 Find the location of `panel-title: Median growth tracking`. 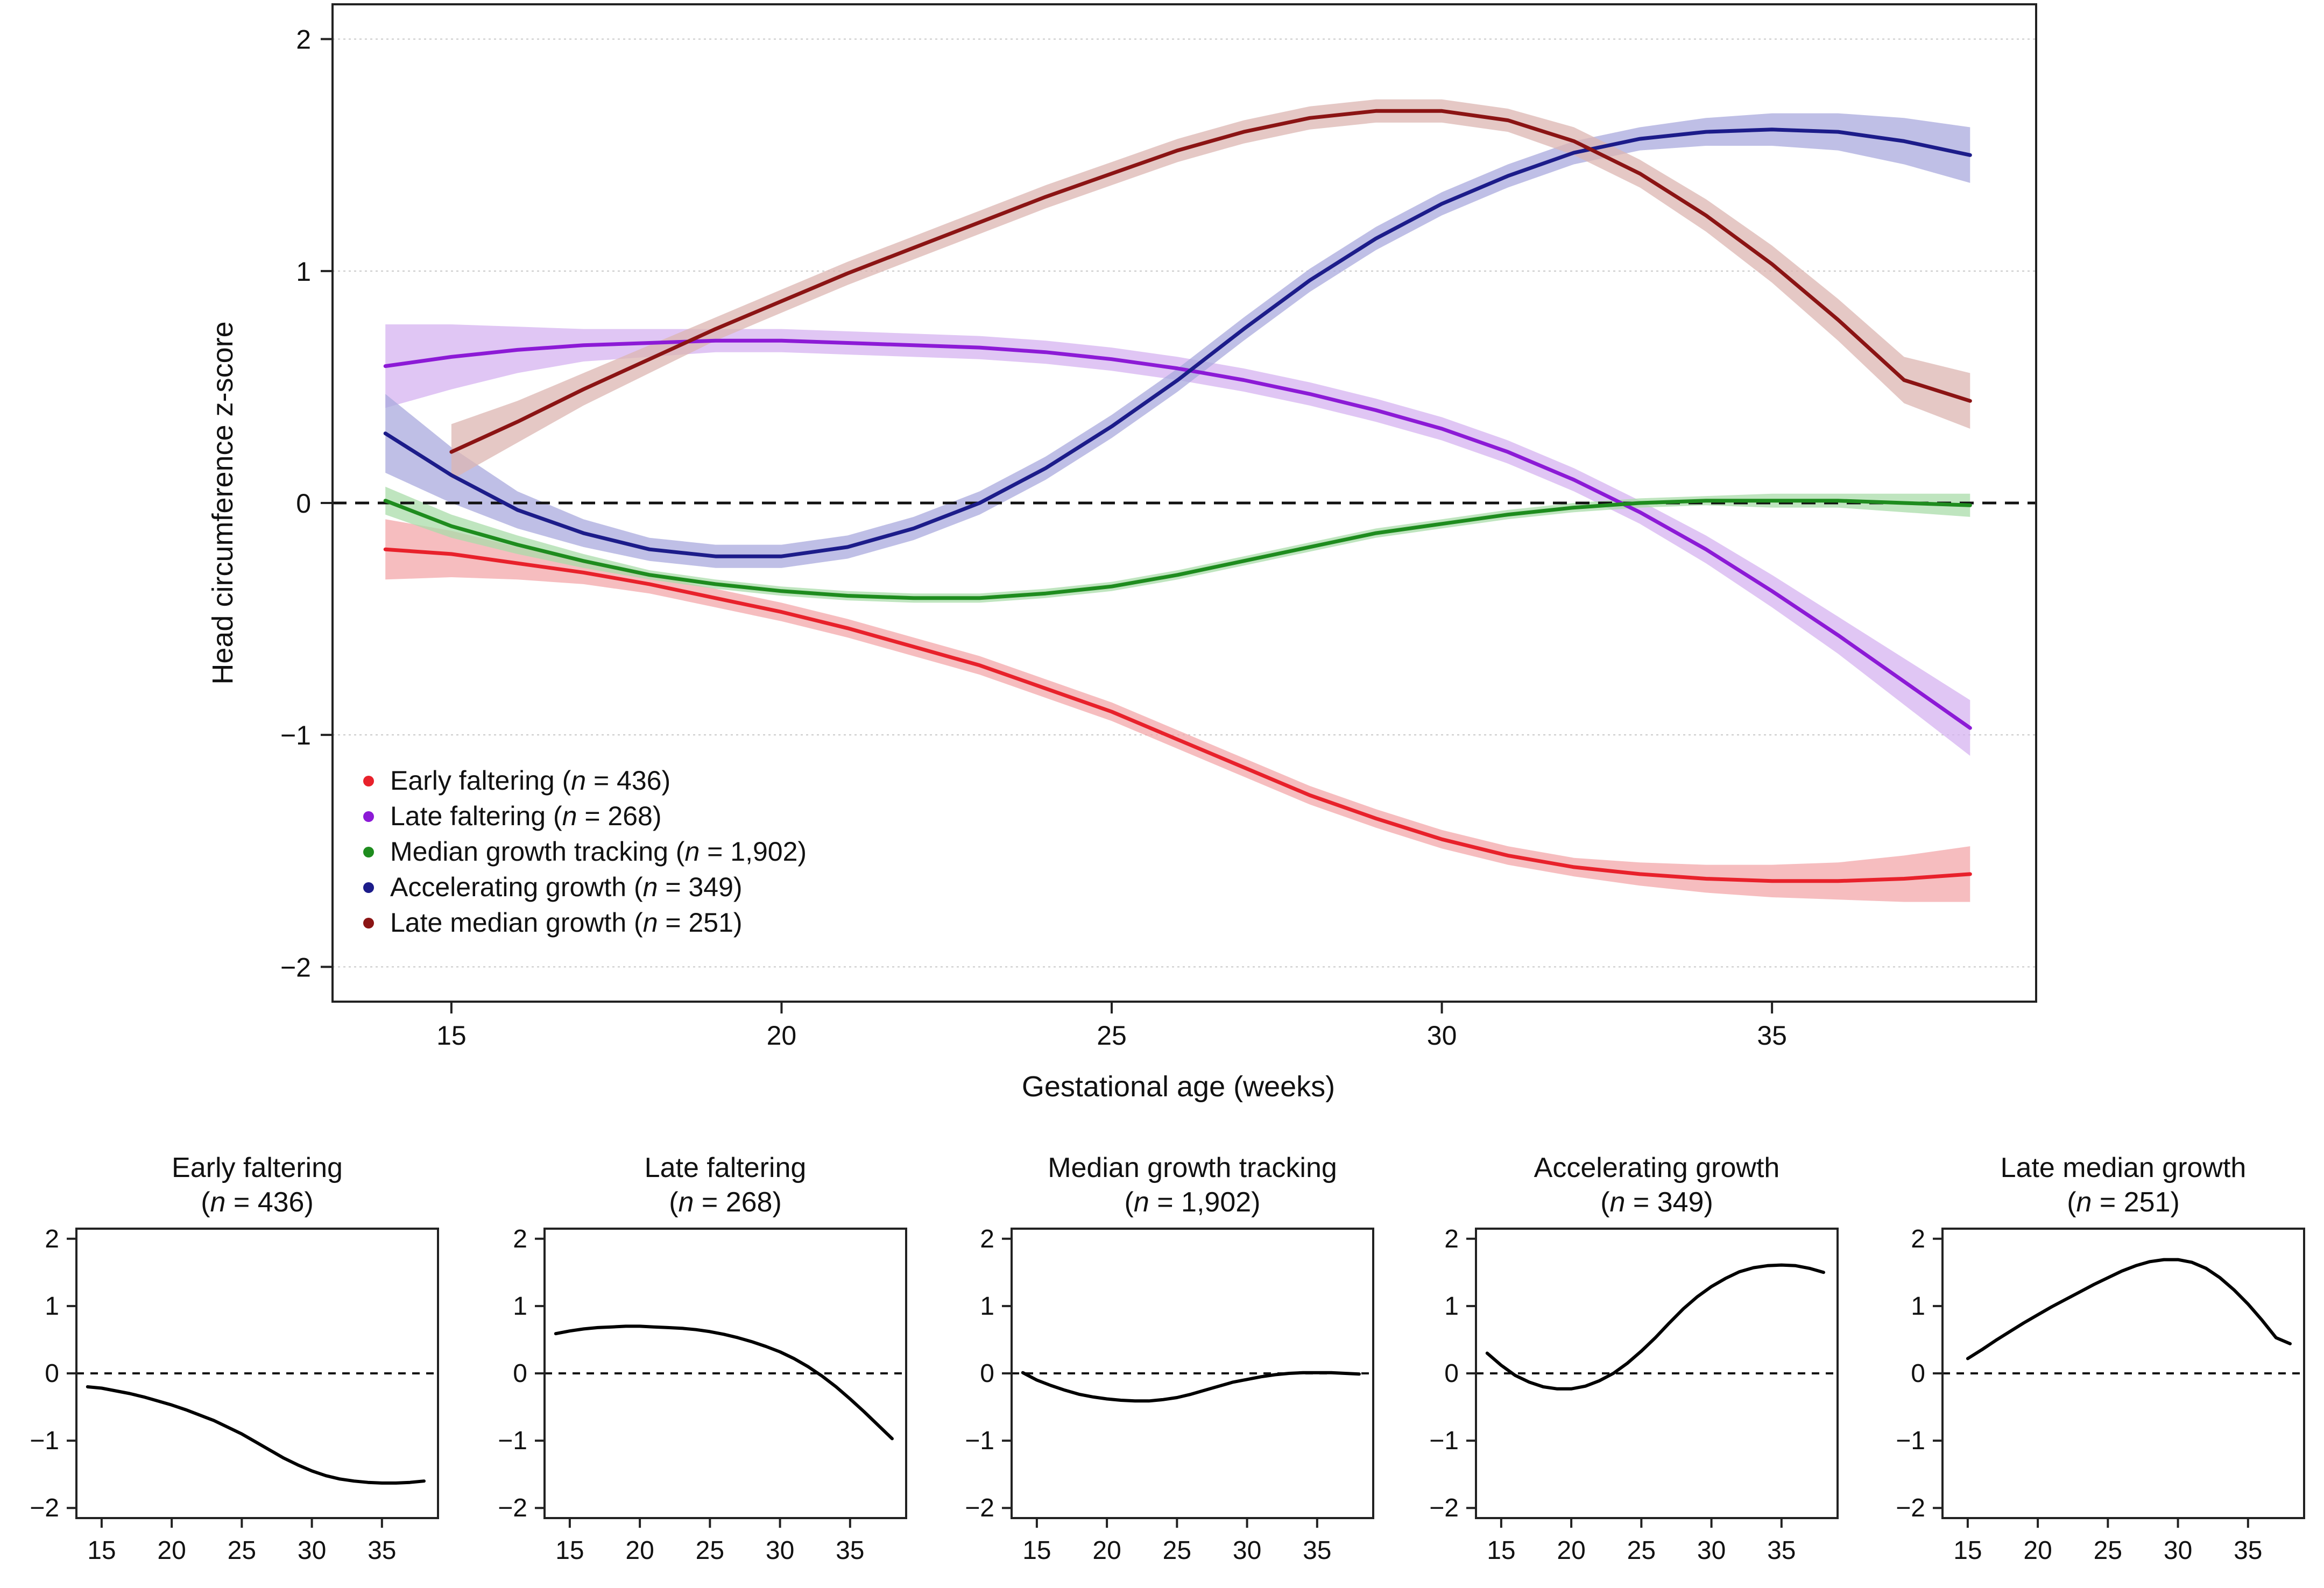

panel-title: Median growth tracking is located at coordinates (1192, 1167).